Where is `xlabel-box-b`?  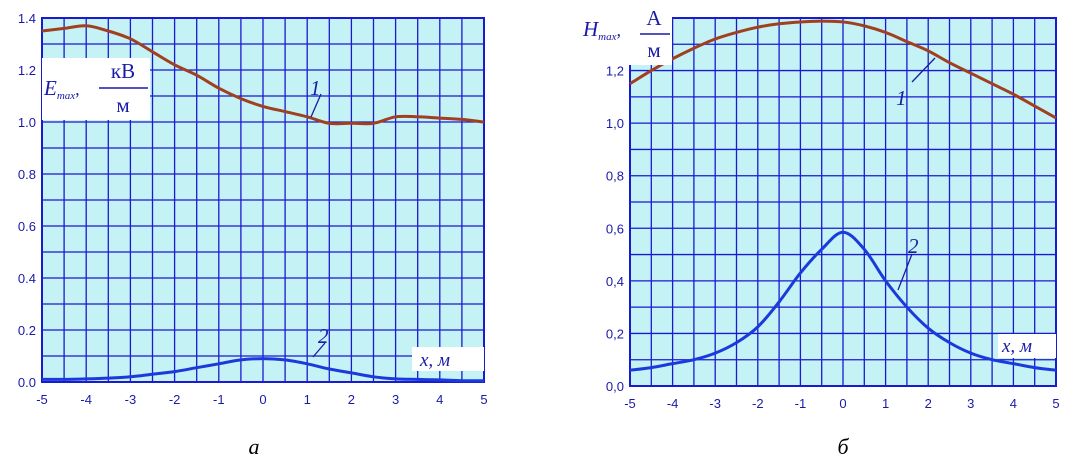 xlabel-box-b is located at coordinates (1027, 346).